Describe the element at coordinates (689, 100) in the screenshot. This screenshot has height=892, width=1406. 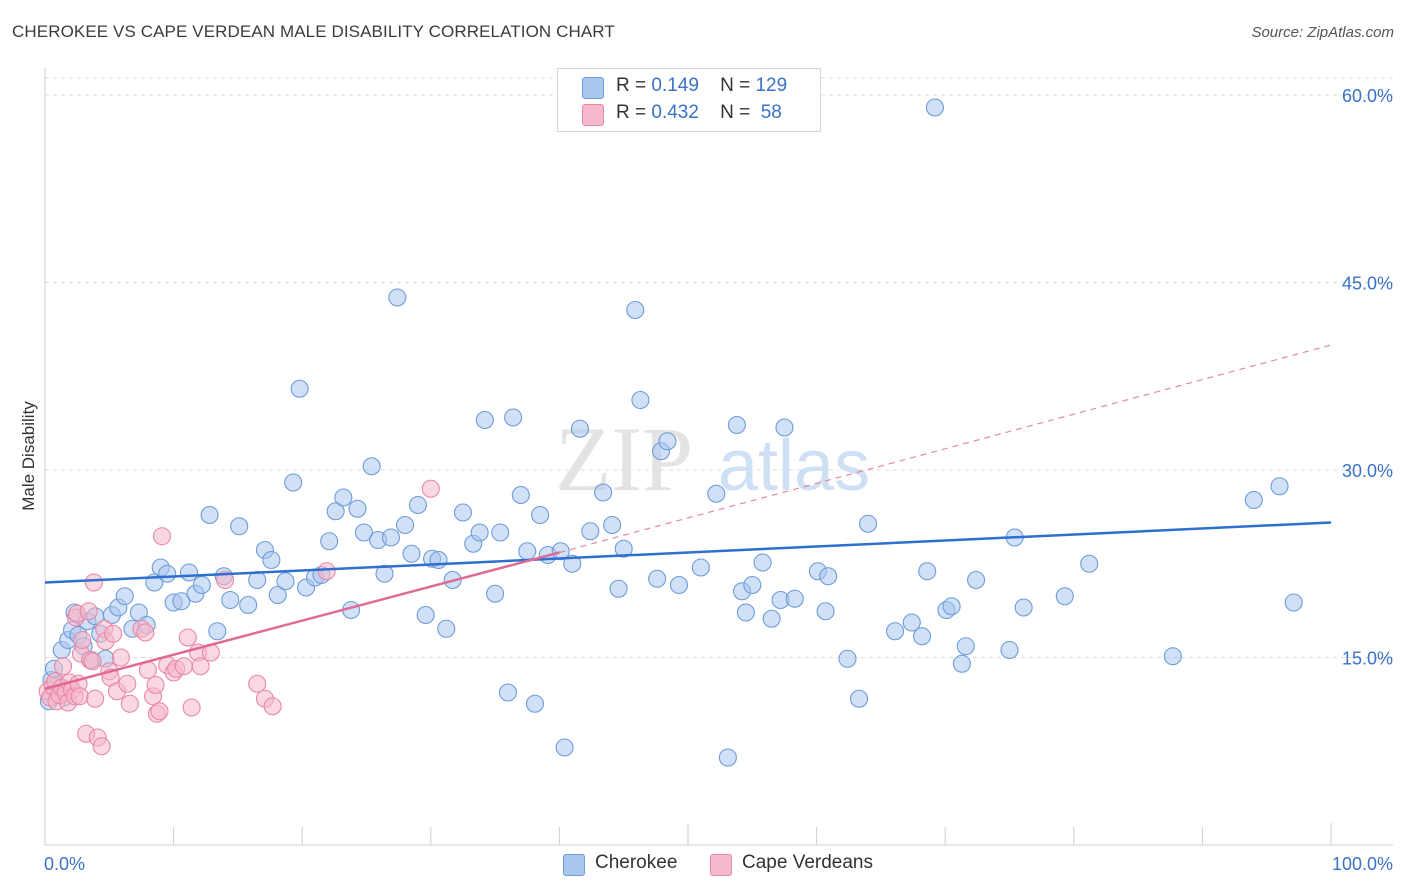
I see `correlation-legend: R = 0.149 N = 129 R = 0.432 N = 58` at that location.